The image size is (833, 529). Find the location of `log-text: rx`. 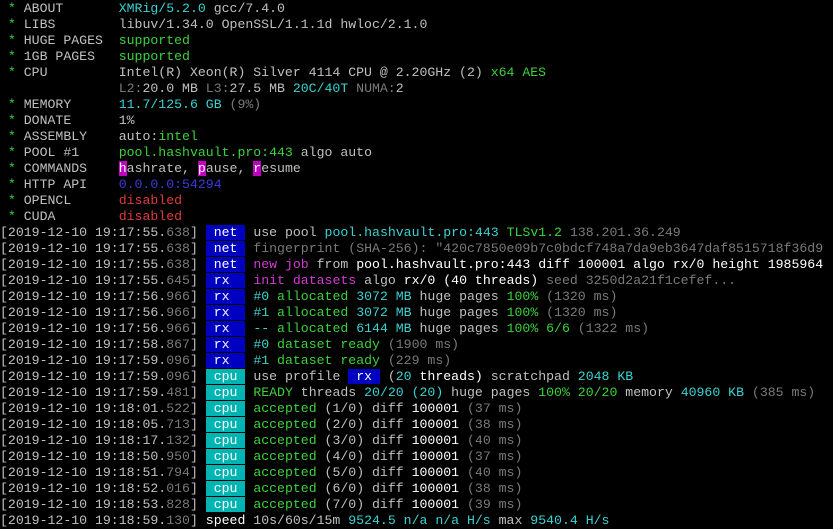

log-text: rx is located at coordinates (364, 376).